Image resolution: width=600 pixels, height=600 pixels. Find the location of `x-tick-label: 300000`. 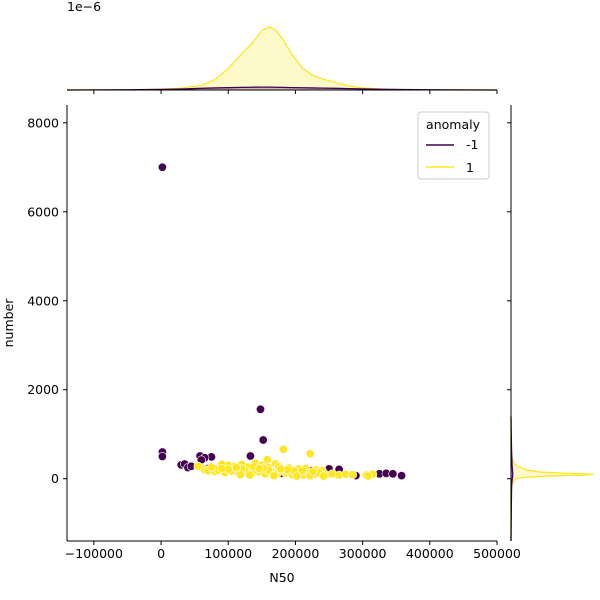

x-tick-label: 300000 is located at coordinates (363, 553).